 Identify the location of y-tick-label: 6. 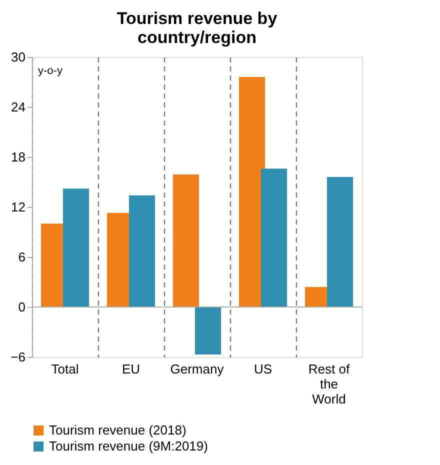
(22, 257).